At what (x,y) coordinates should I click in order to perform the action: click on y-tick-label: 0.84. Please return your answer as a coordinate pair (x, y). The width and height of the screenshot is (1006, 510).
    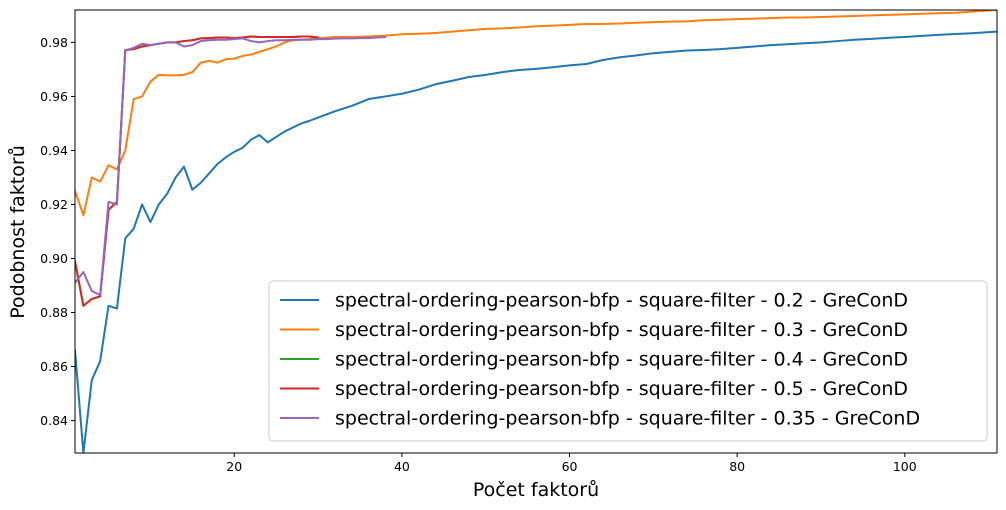
    Looking at the image, I should click on (54, 420).